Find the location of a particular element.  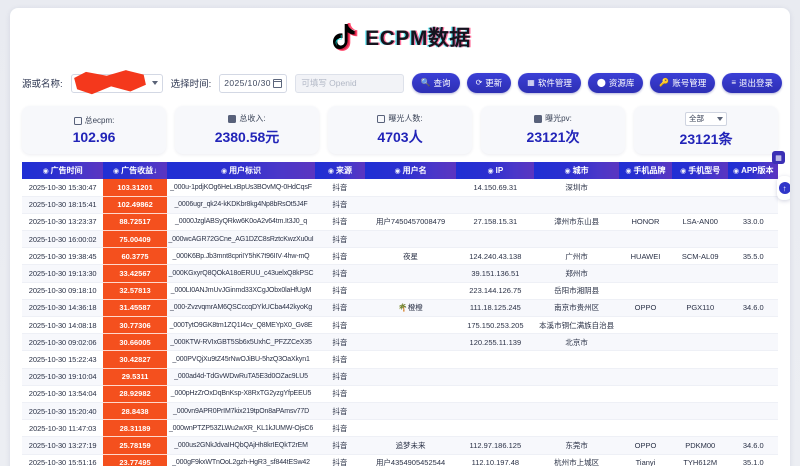

column-header-ip: ◉ IP is located at coordinates (495, 170).